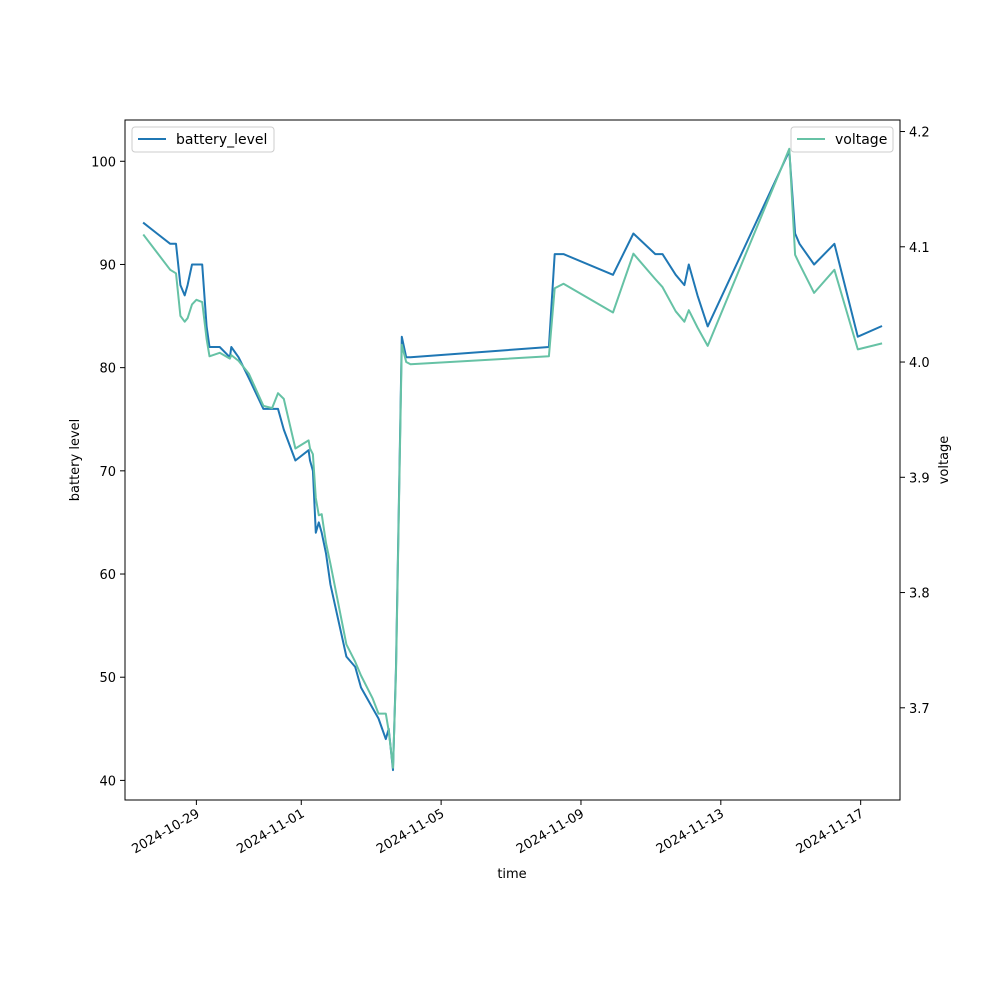  What do you see at coordinates (107, 781) in the screenshot?
I see `y-tick-label: 40` at bounding box center [107, 781].